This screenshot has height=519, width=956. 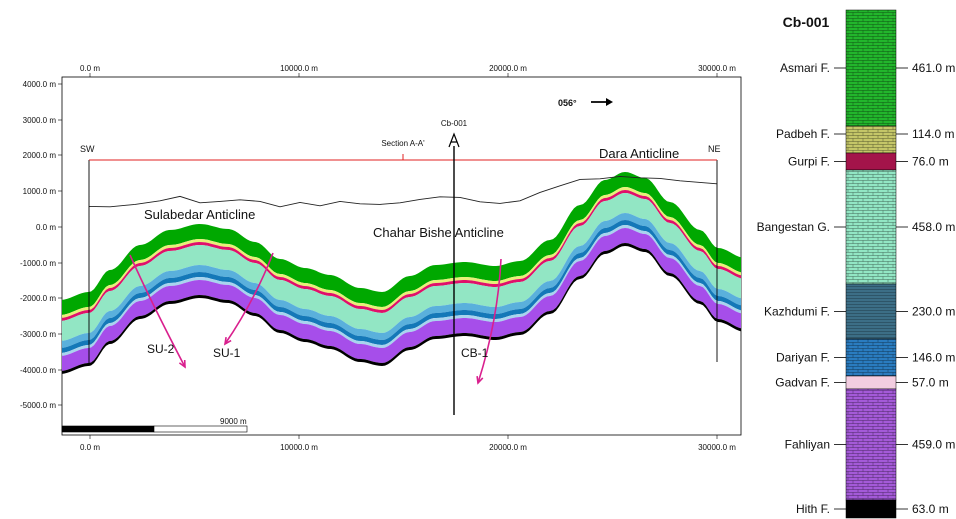 What do you see at coordinates (403, 191) in the screenshot?
I see `topography-line` at bounding box center [403, 191].